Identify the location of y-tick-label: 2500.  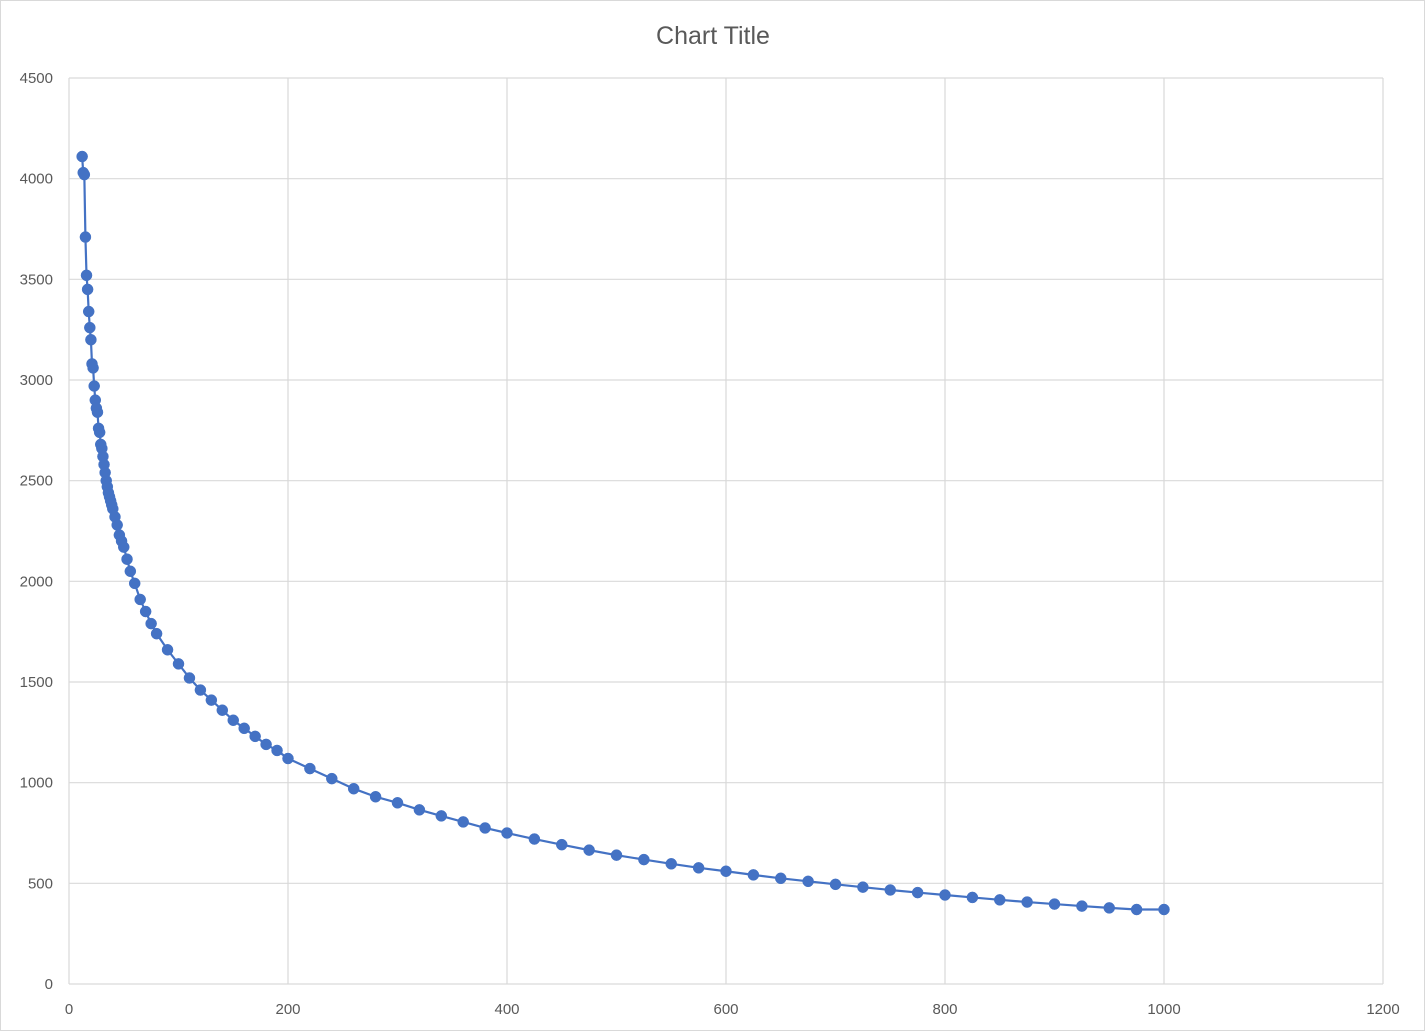
(36, 481).